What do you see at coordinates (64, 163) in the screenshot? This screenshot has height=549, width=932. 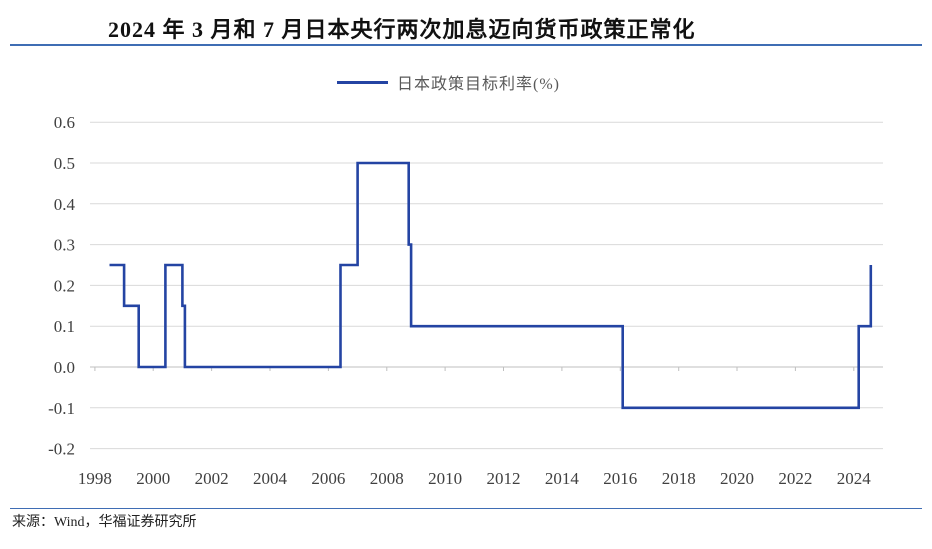 I see `y-tick-label: 0.5` at bounding box center [64, 163].